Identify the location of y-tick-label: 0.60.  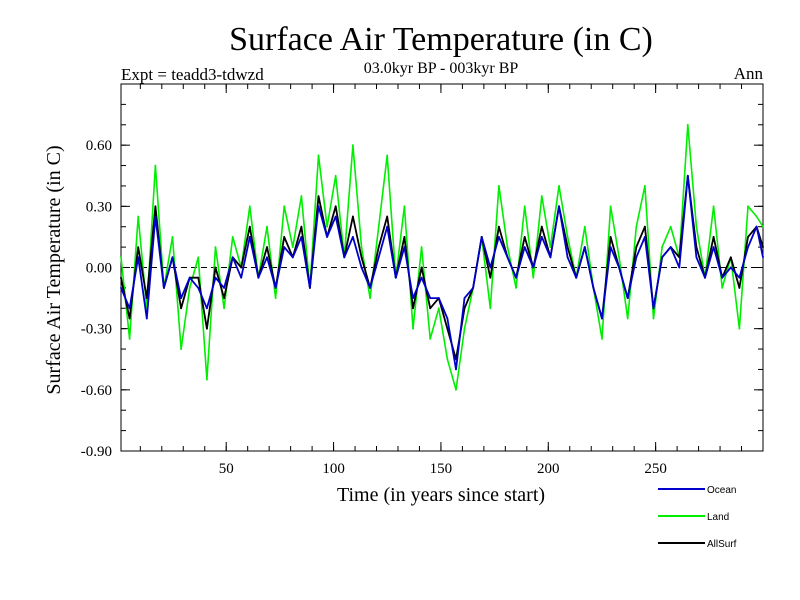
(99, 146).